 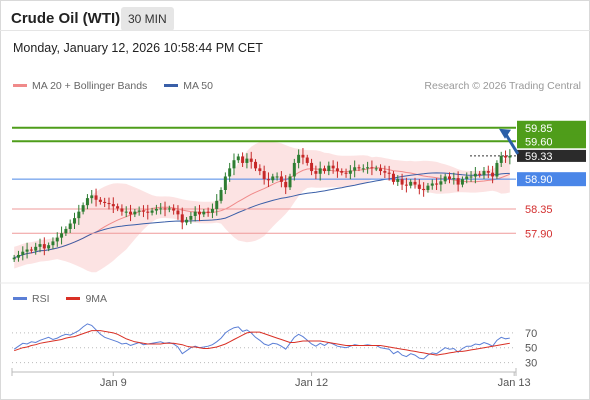 I want to click on legend-ma50-label: MA 50, so click(x=198, y=86).